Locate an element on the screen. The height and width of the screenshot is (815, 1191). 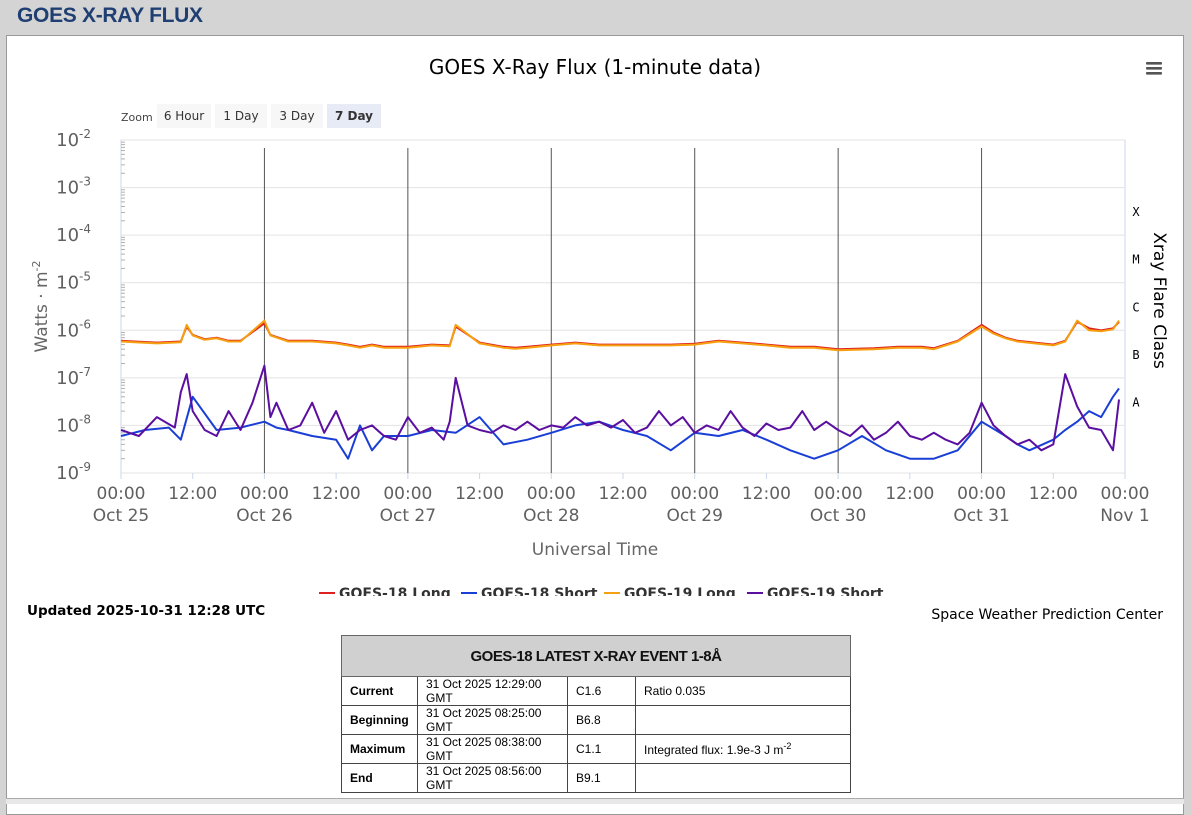
page-title: GOES X-RAY FLUX is located at coordinates (110, 15).